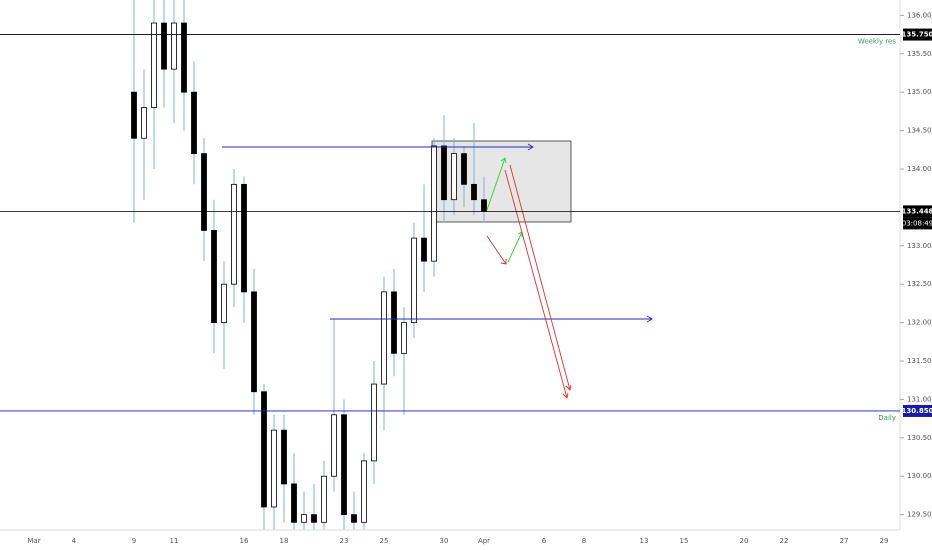 This screenshot has width=932, height=550. I want to click on x-tick-label: 27, so click(844, 541).